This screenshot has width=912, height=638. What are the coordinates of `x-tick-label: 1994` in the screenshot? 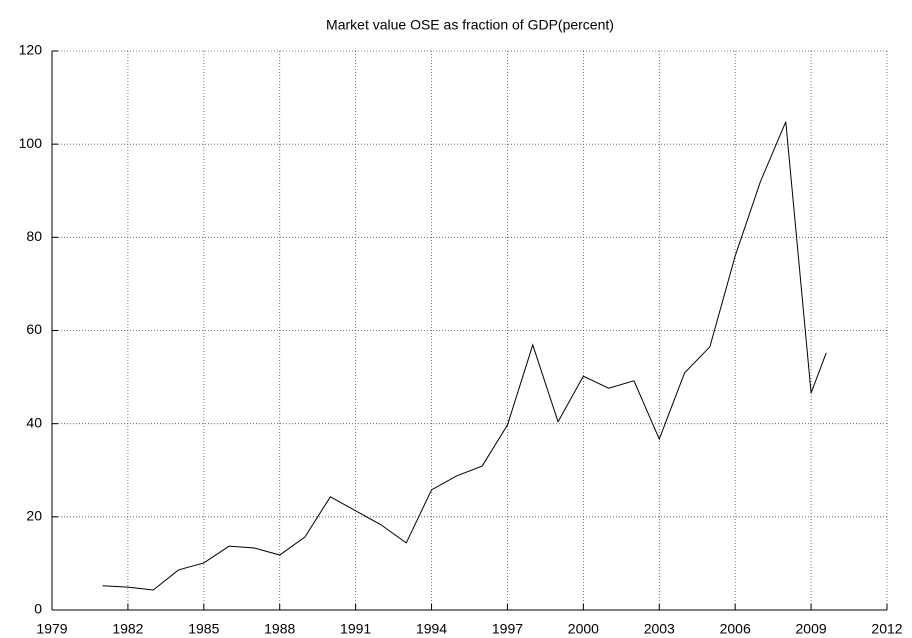 It's located at (431, 629).